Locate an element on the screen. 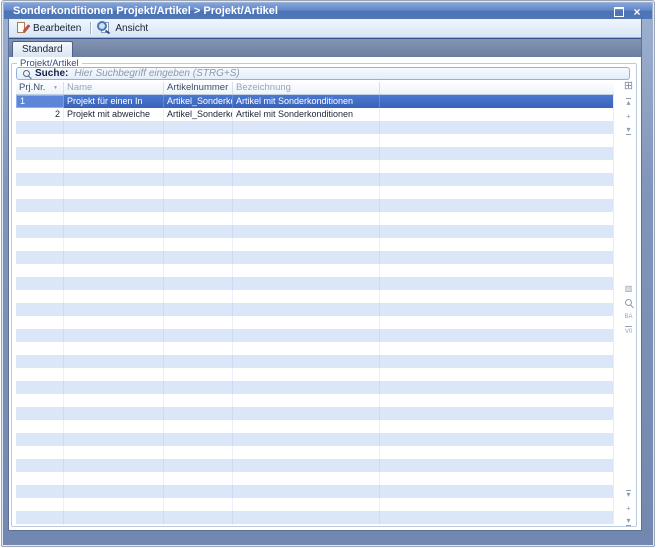 Image resolution: width=659 pixels, height=548 pixels. scroll-mark-button-2: ▾ is located at coordinates (628, 521).